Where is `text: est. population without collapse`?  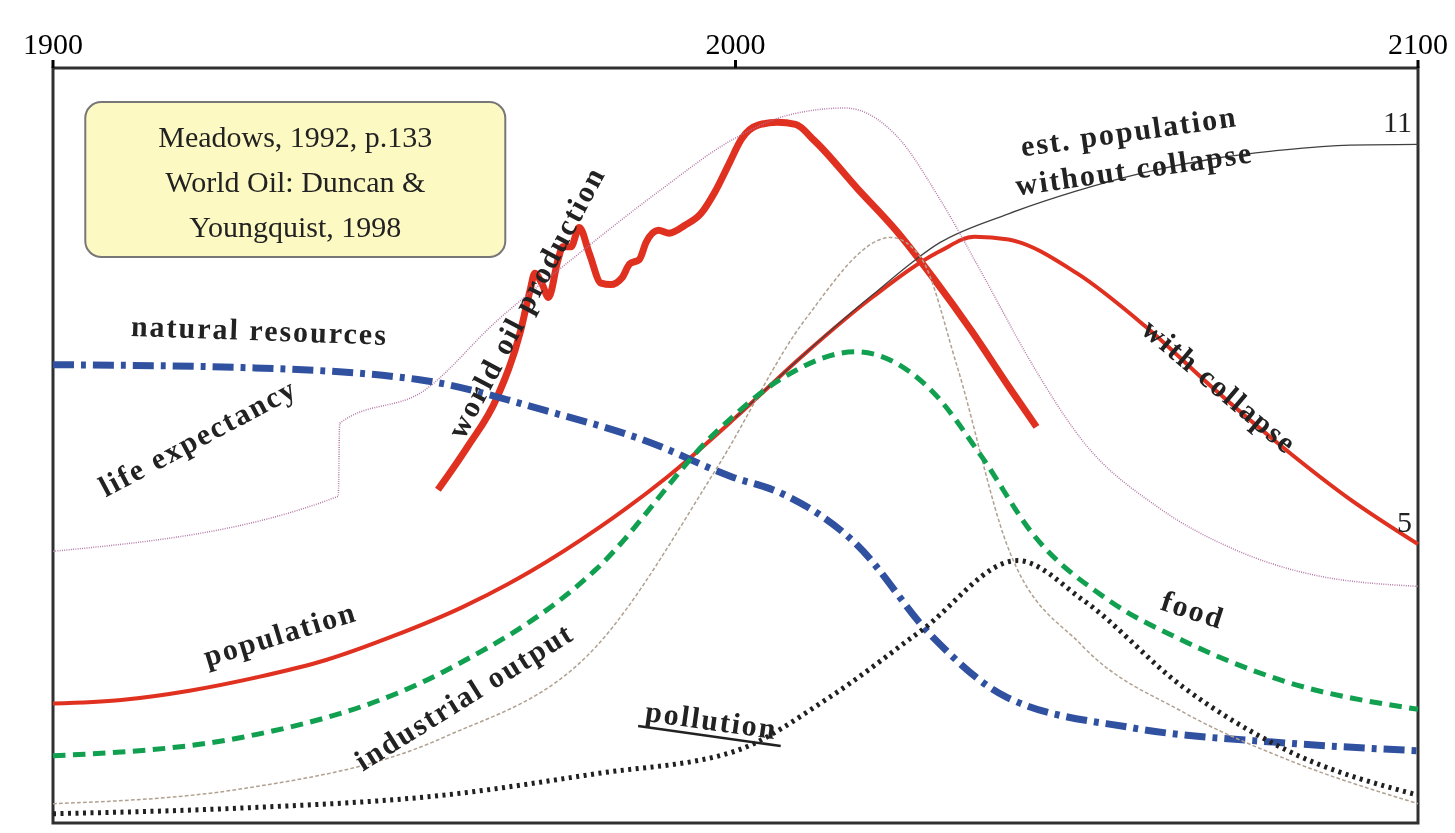 text: est. population without collapse is located at coordinates (1134, 150).